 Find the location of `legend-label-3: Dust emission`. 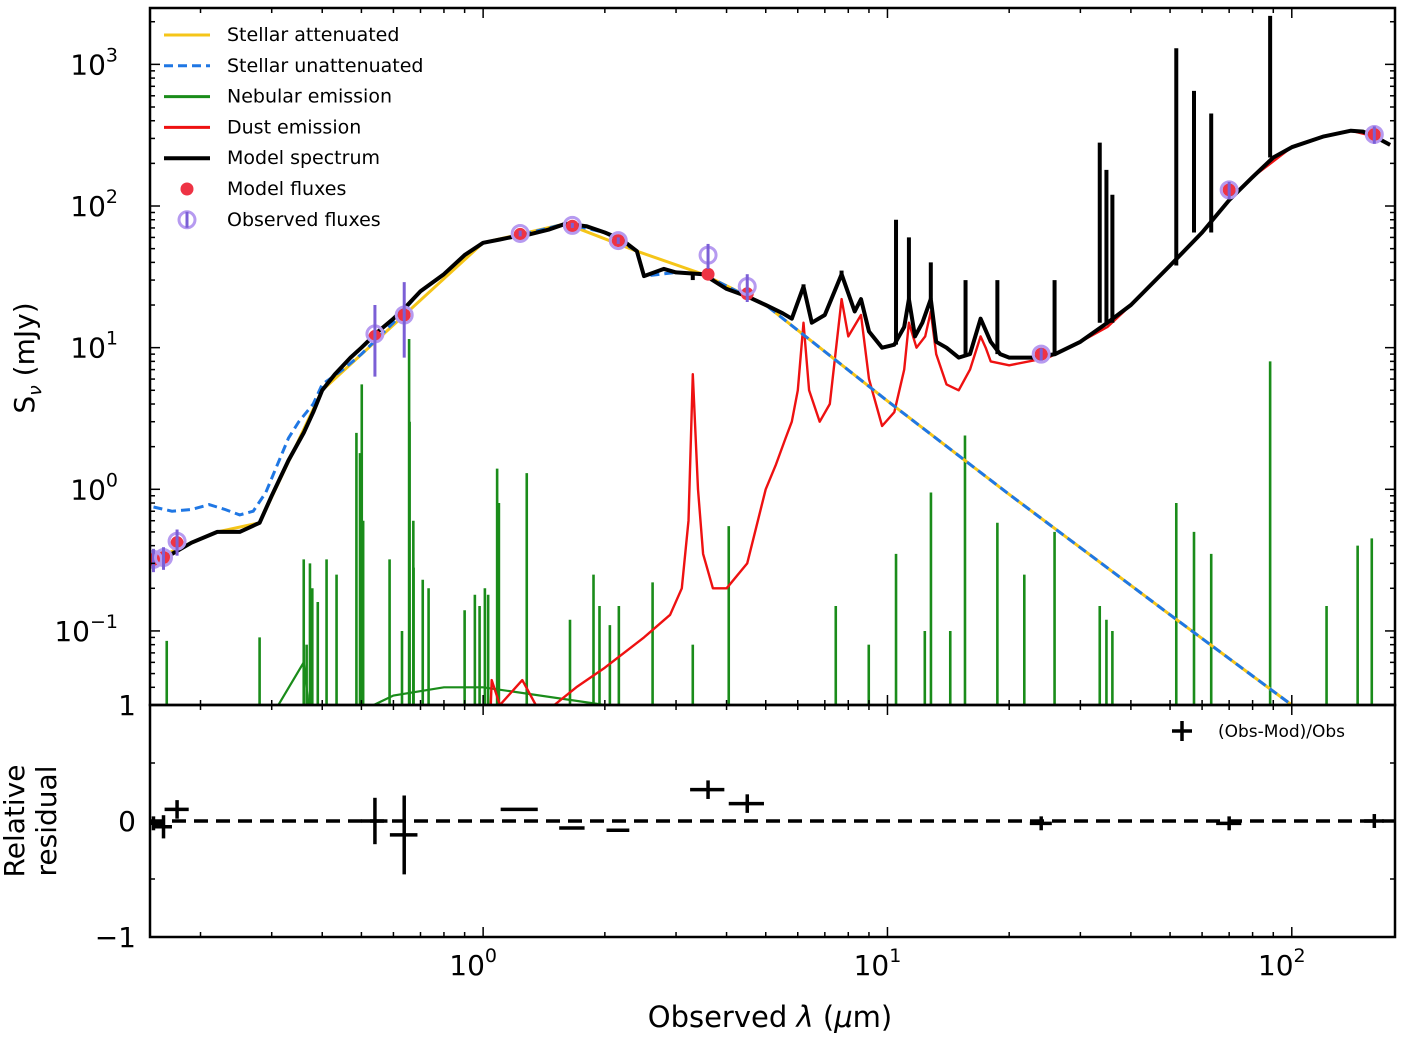

legend-label-3: Dust emission is located at coordinates (294, 127).